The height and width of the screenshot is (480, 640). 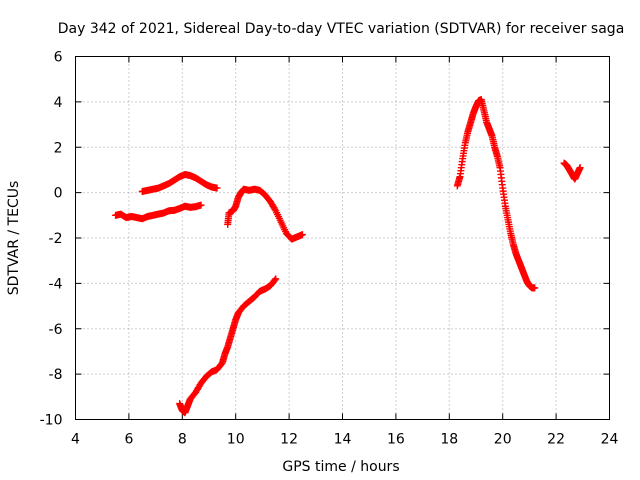 What do you see at coordinates (610, 440) in the screenshot?
I see `x-tick-label: 24` at bounding box center [610, 440].